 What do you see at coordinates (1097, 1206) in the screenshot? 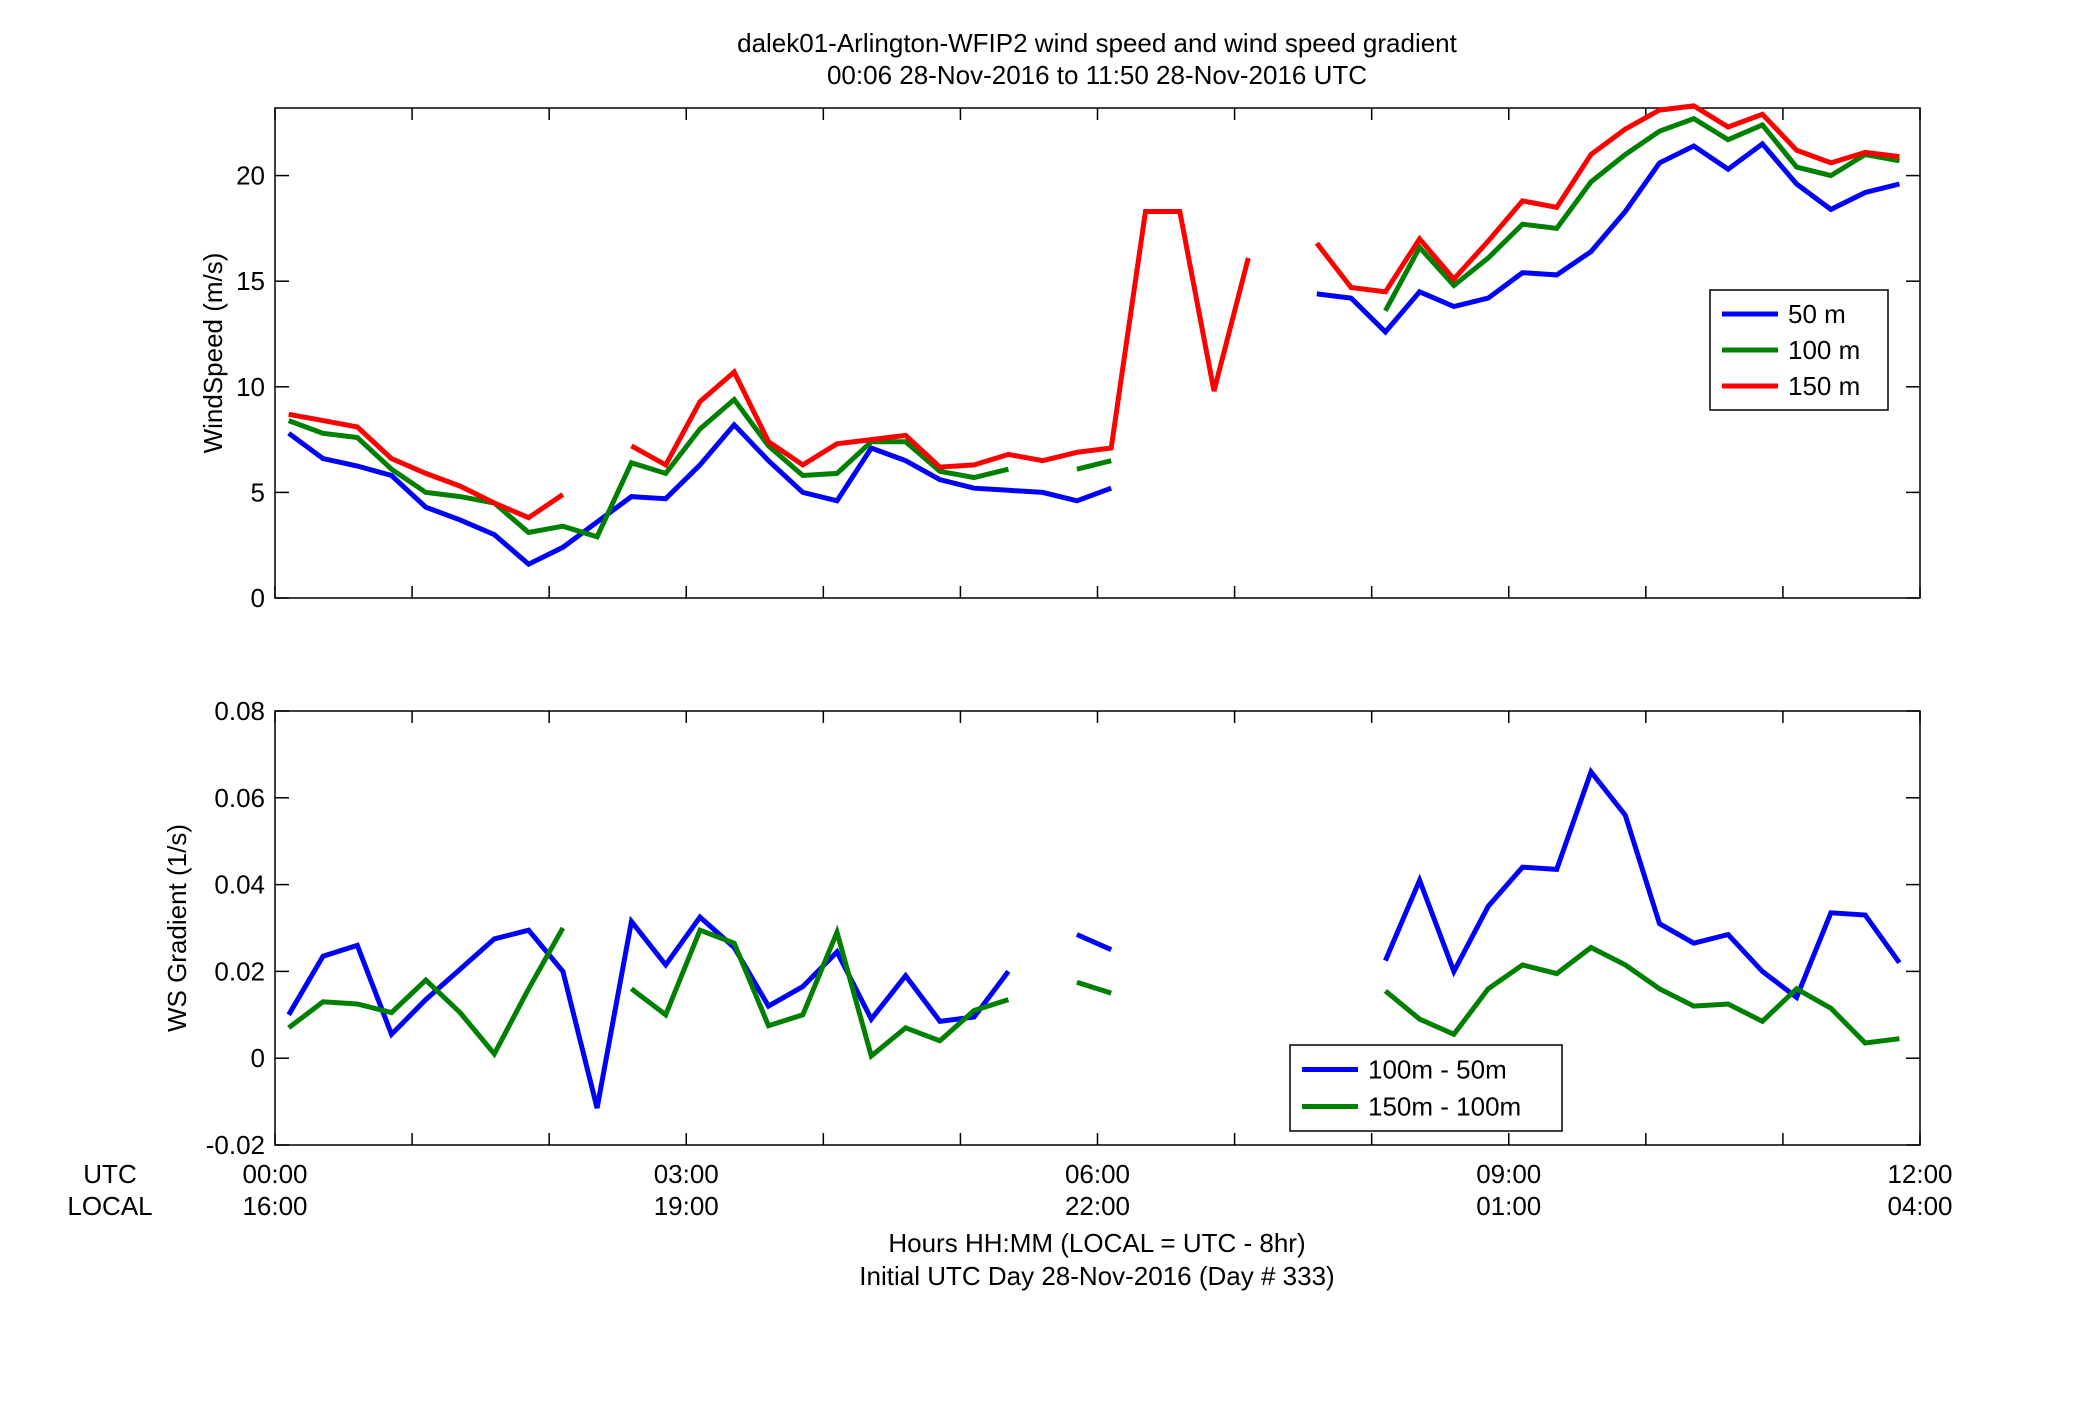
I see `local-tick-label: 22:00` at bounding box center [1097, 1206].